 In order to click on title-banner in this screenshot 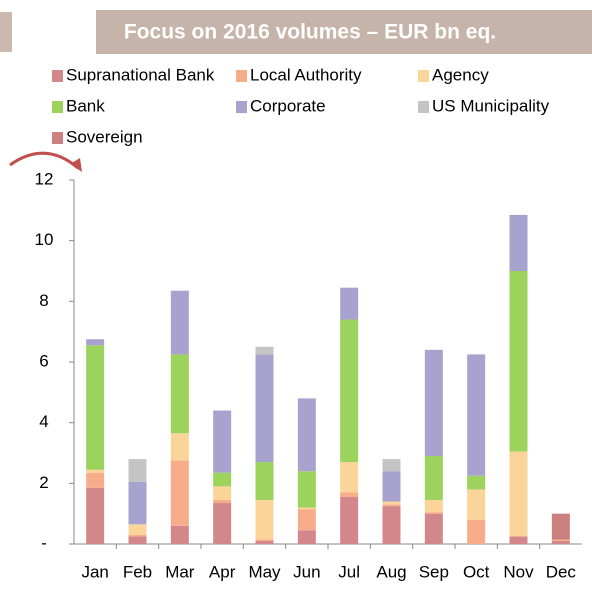, I will do `click(344, 32)`.